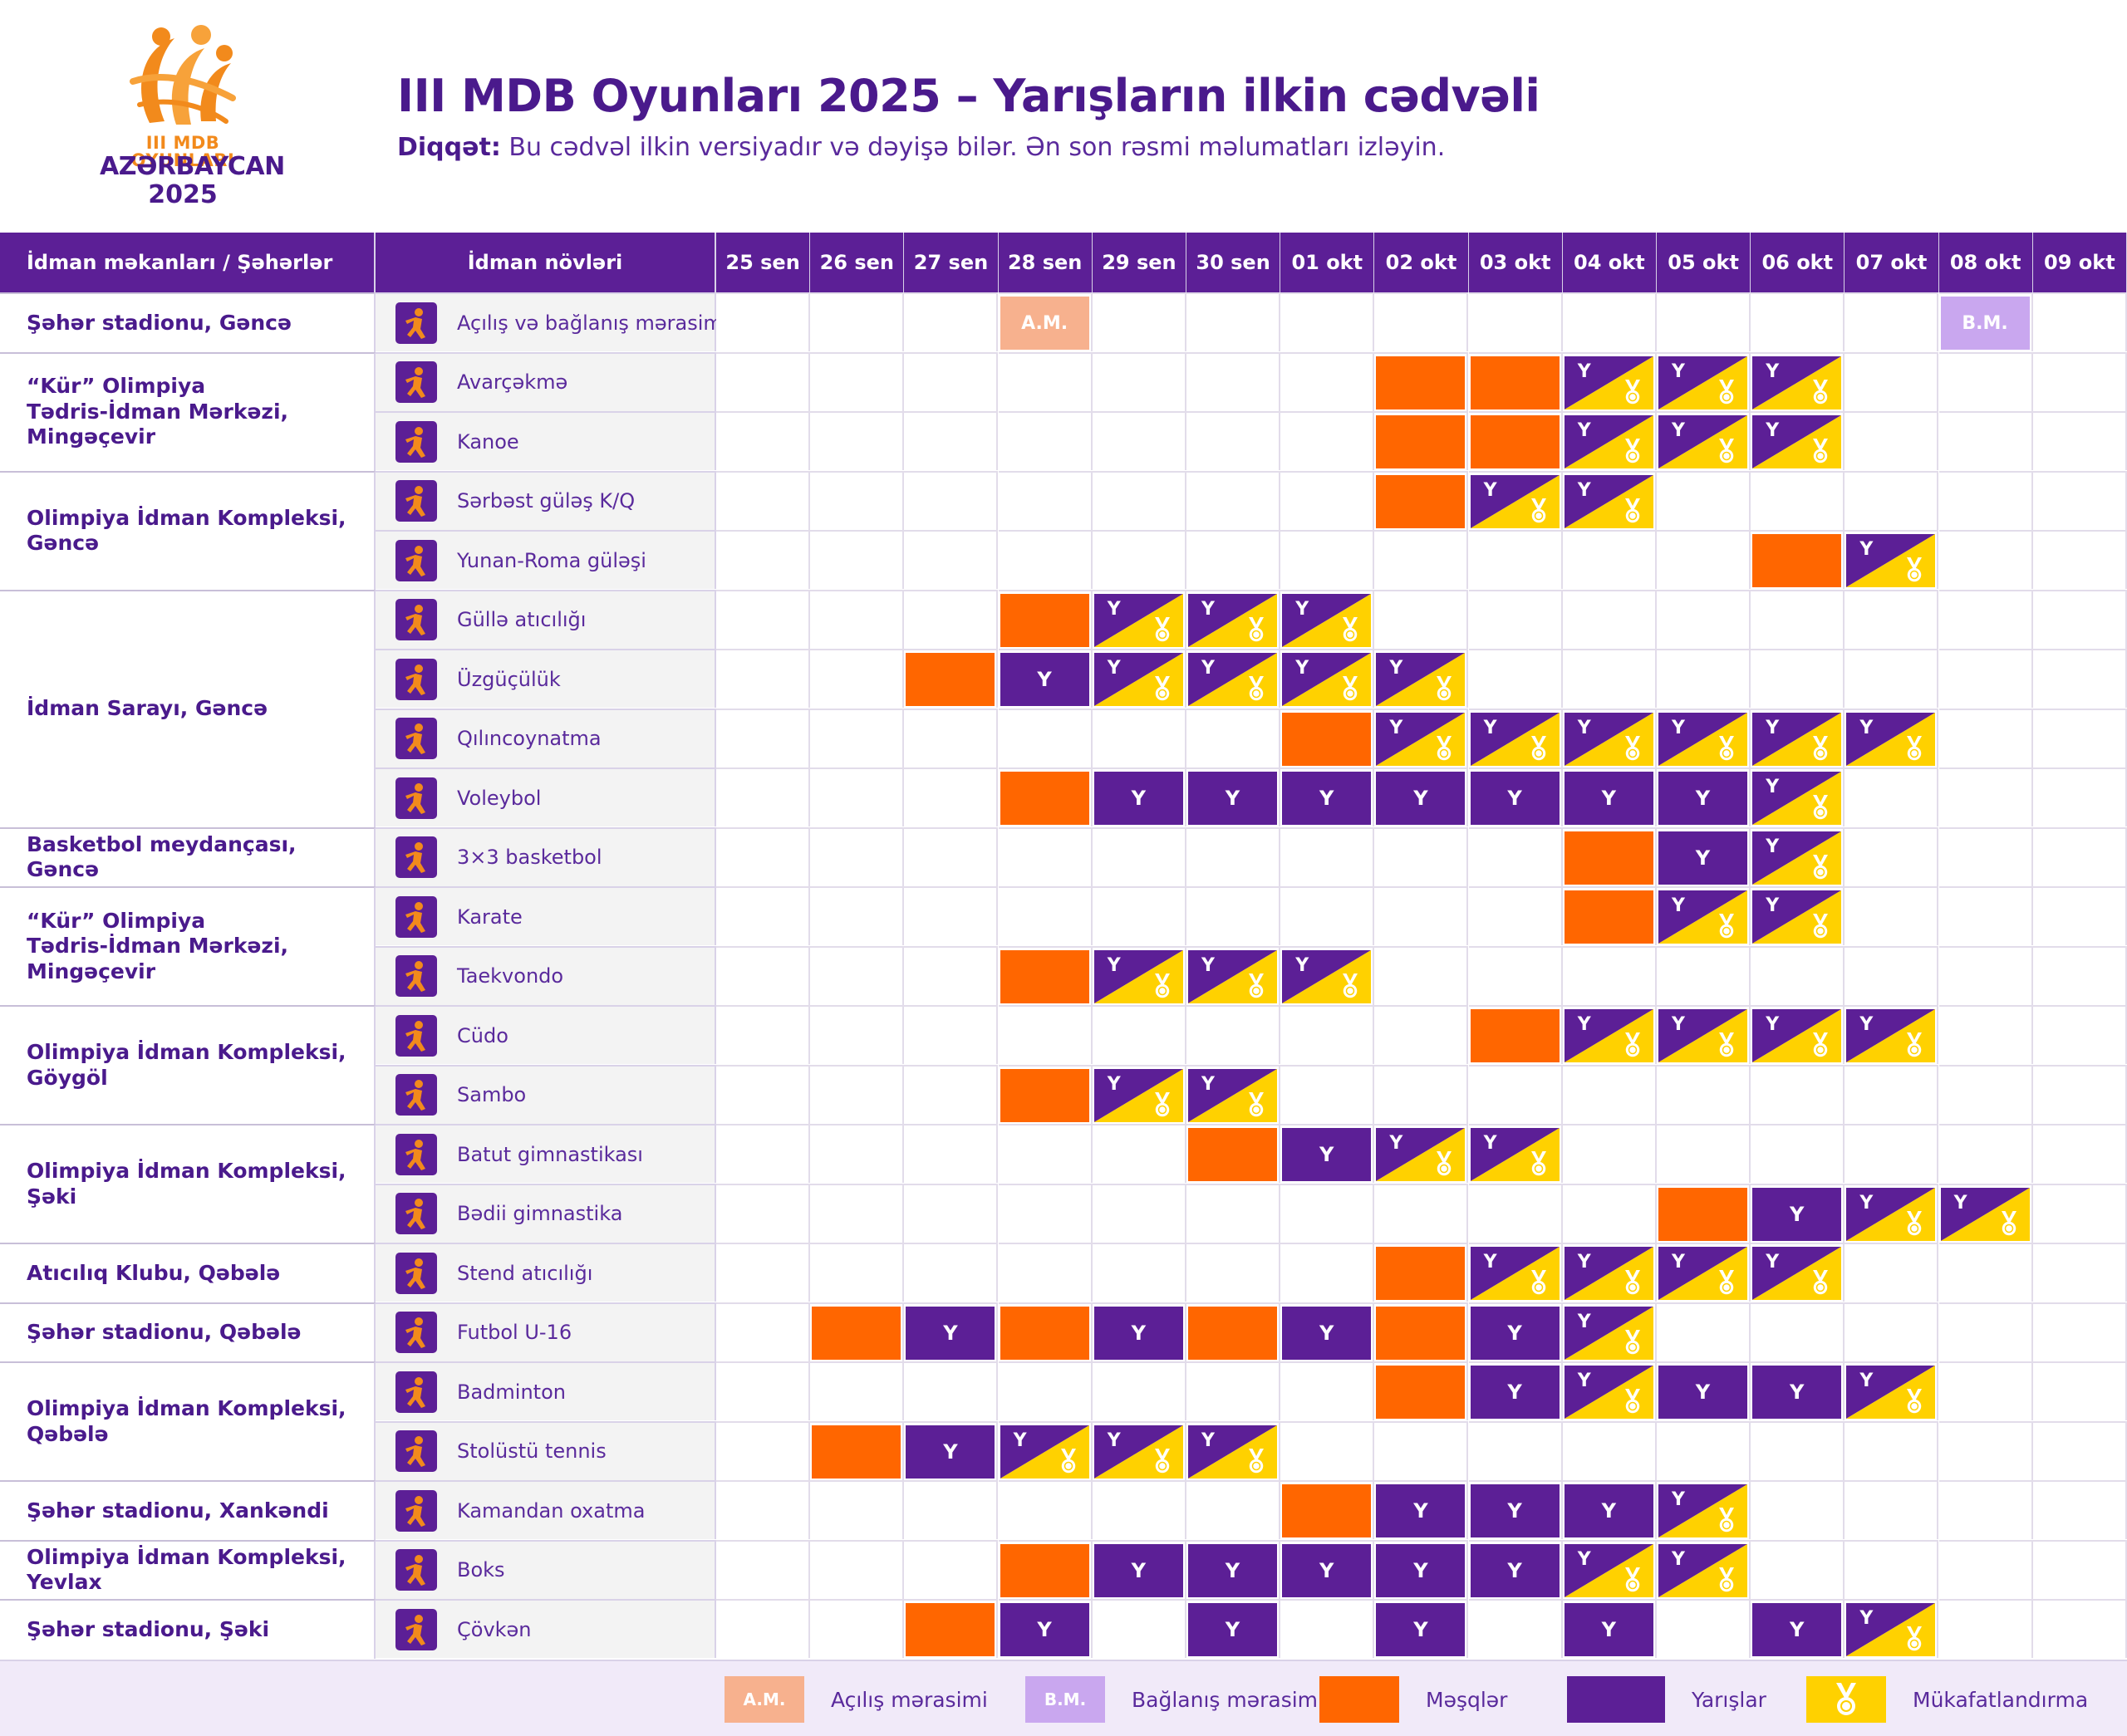 The width and height of the screenshot is (2127, 1736). What do you see at coordinates (1846, 1699) in the screenshot?
I see `legend-medal-swatch` at bounding box center [1846, 1699].